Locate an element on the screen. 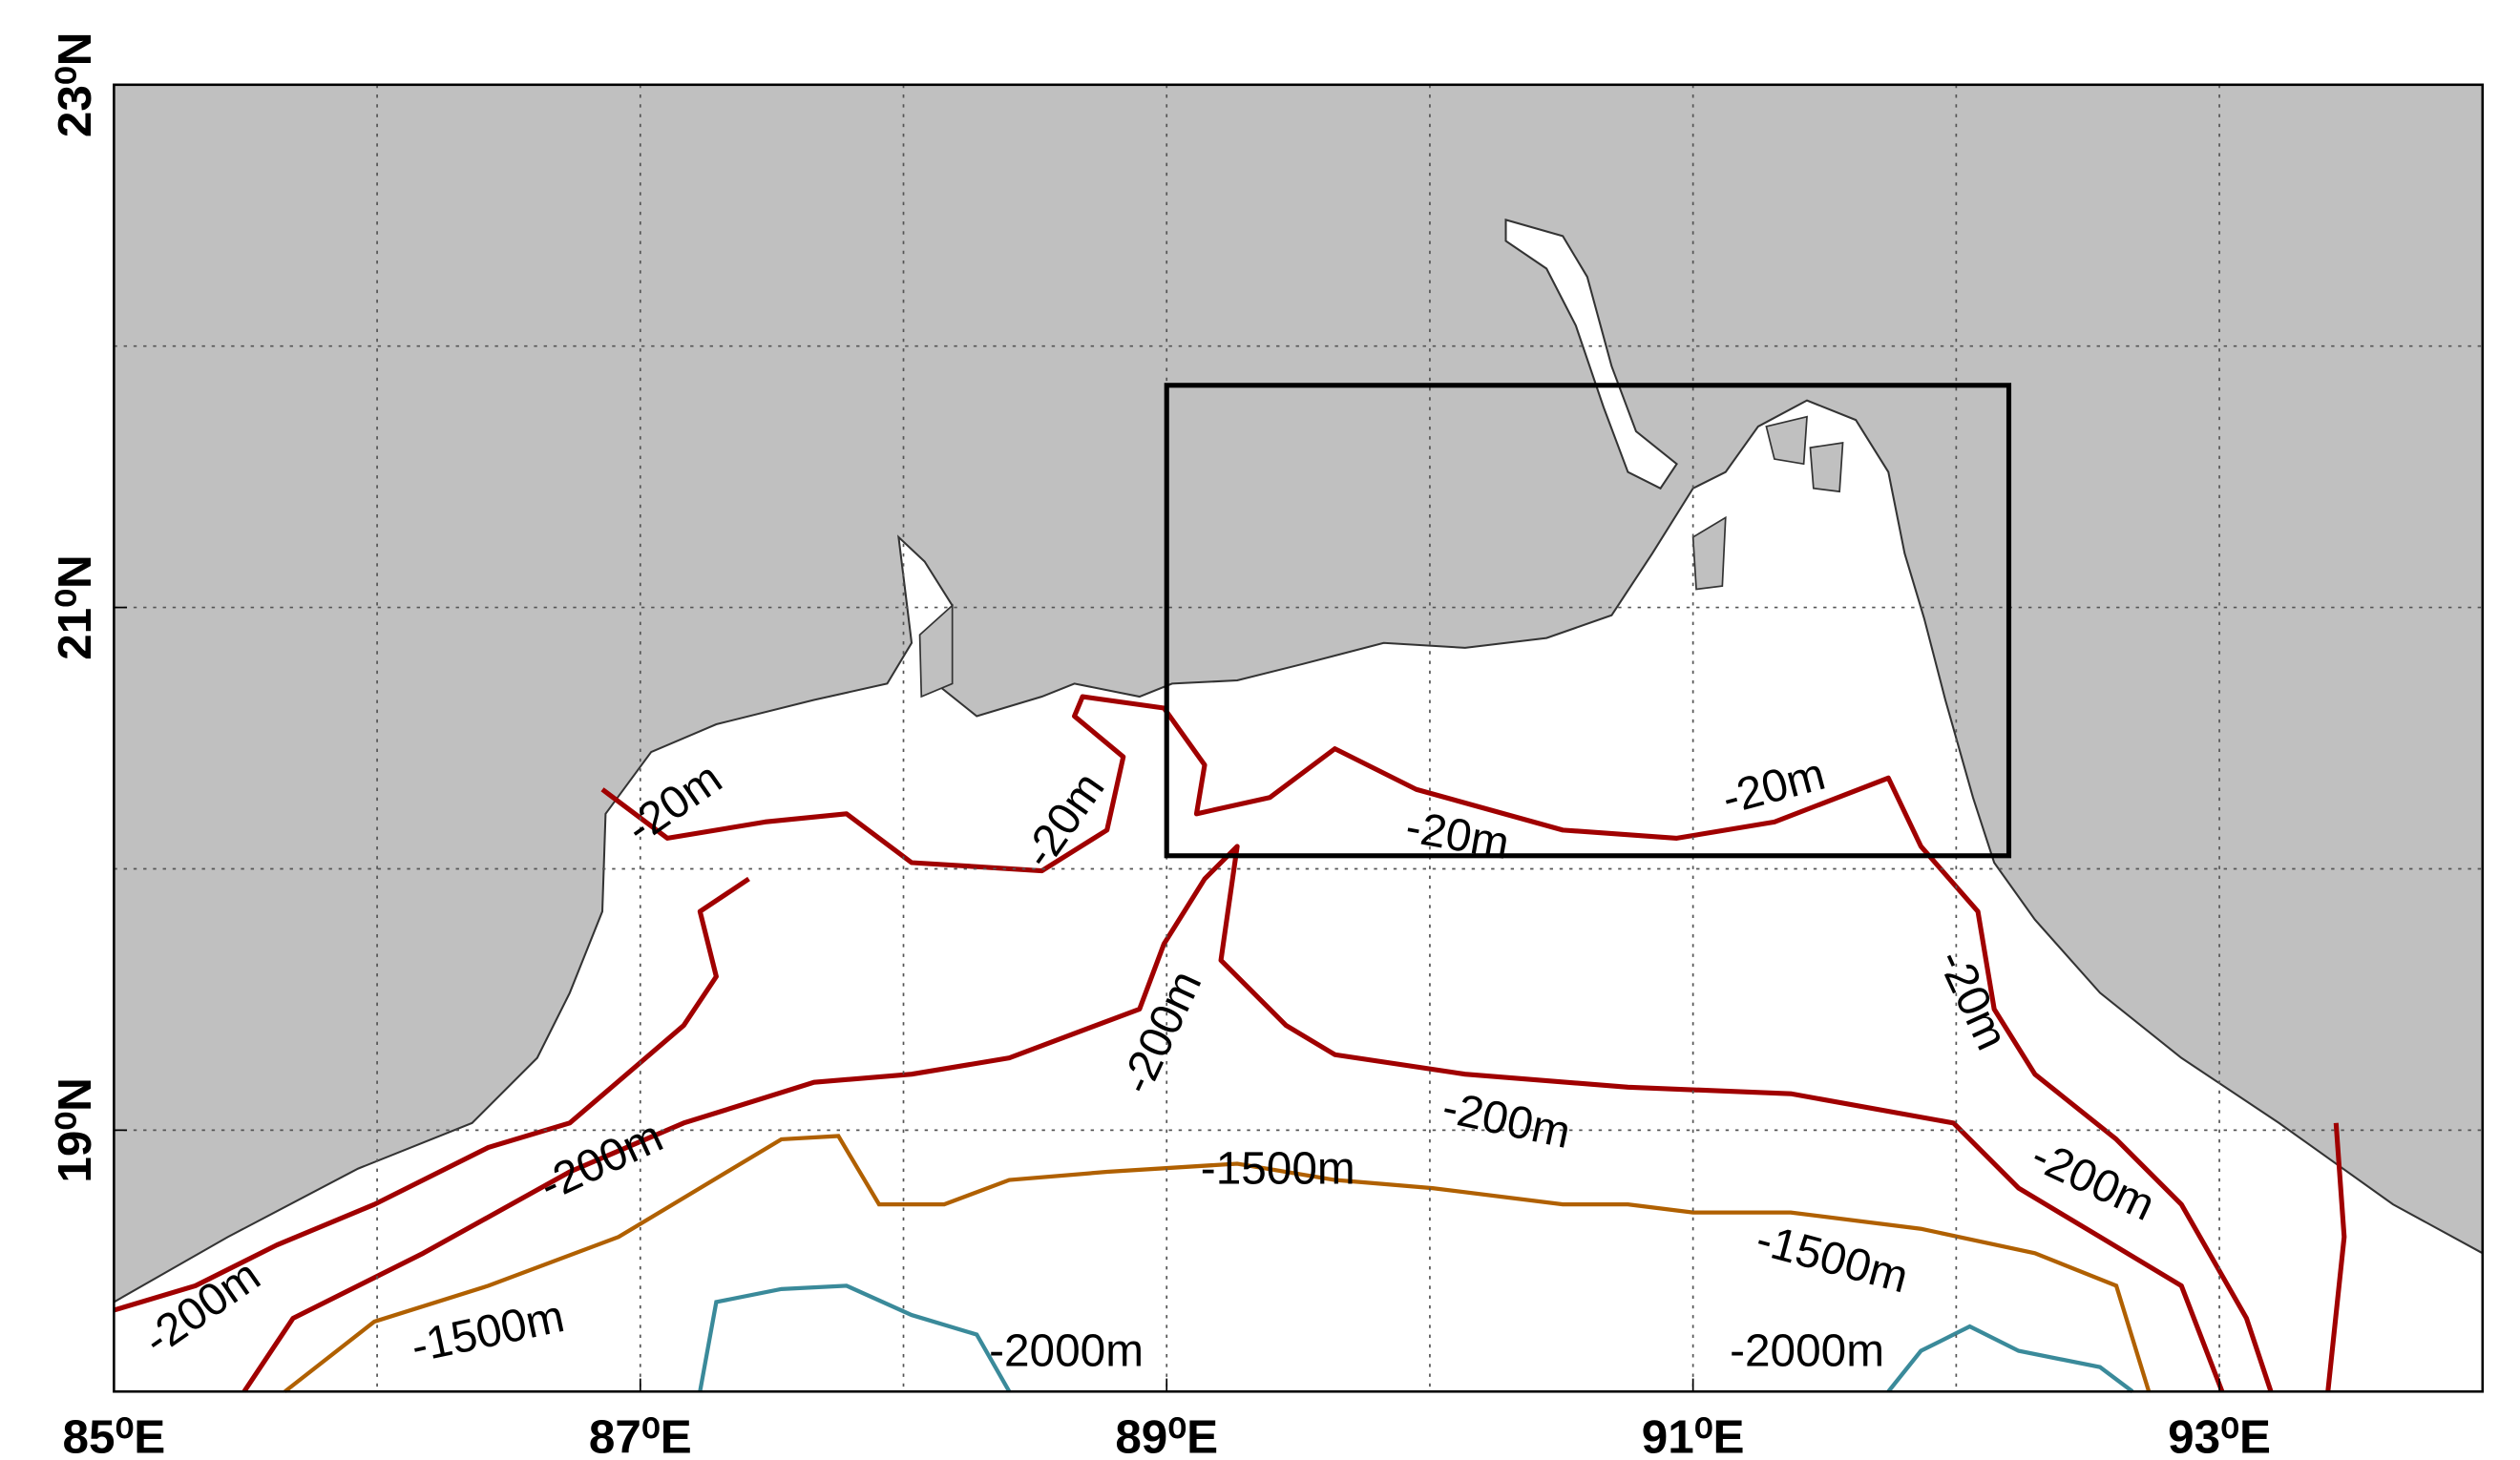 This screenshot has height=1460, width=2520. contour-label: -1500m is located at coordinates (1278, 1169).